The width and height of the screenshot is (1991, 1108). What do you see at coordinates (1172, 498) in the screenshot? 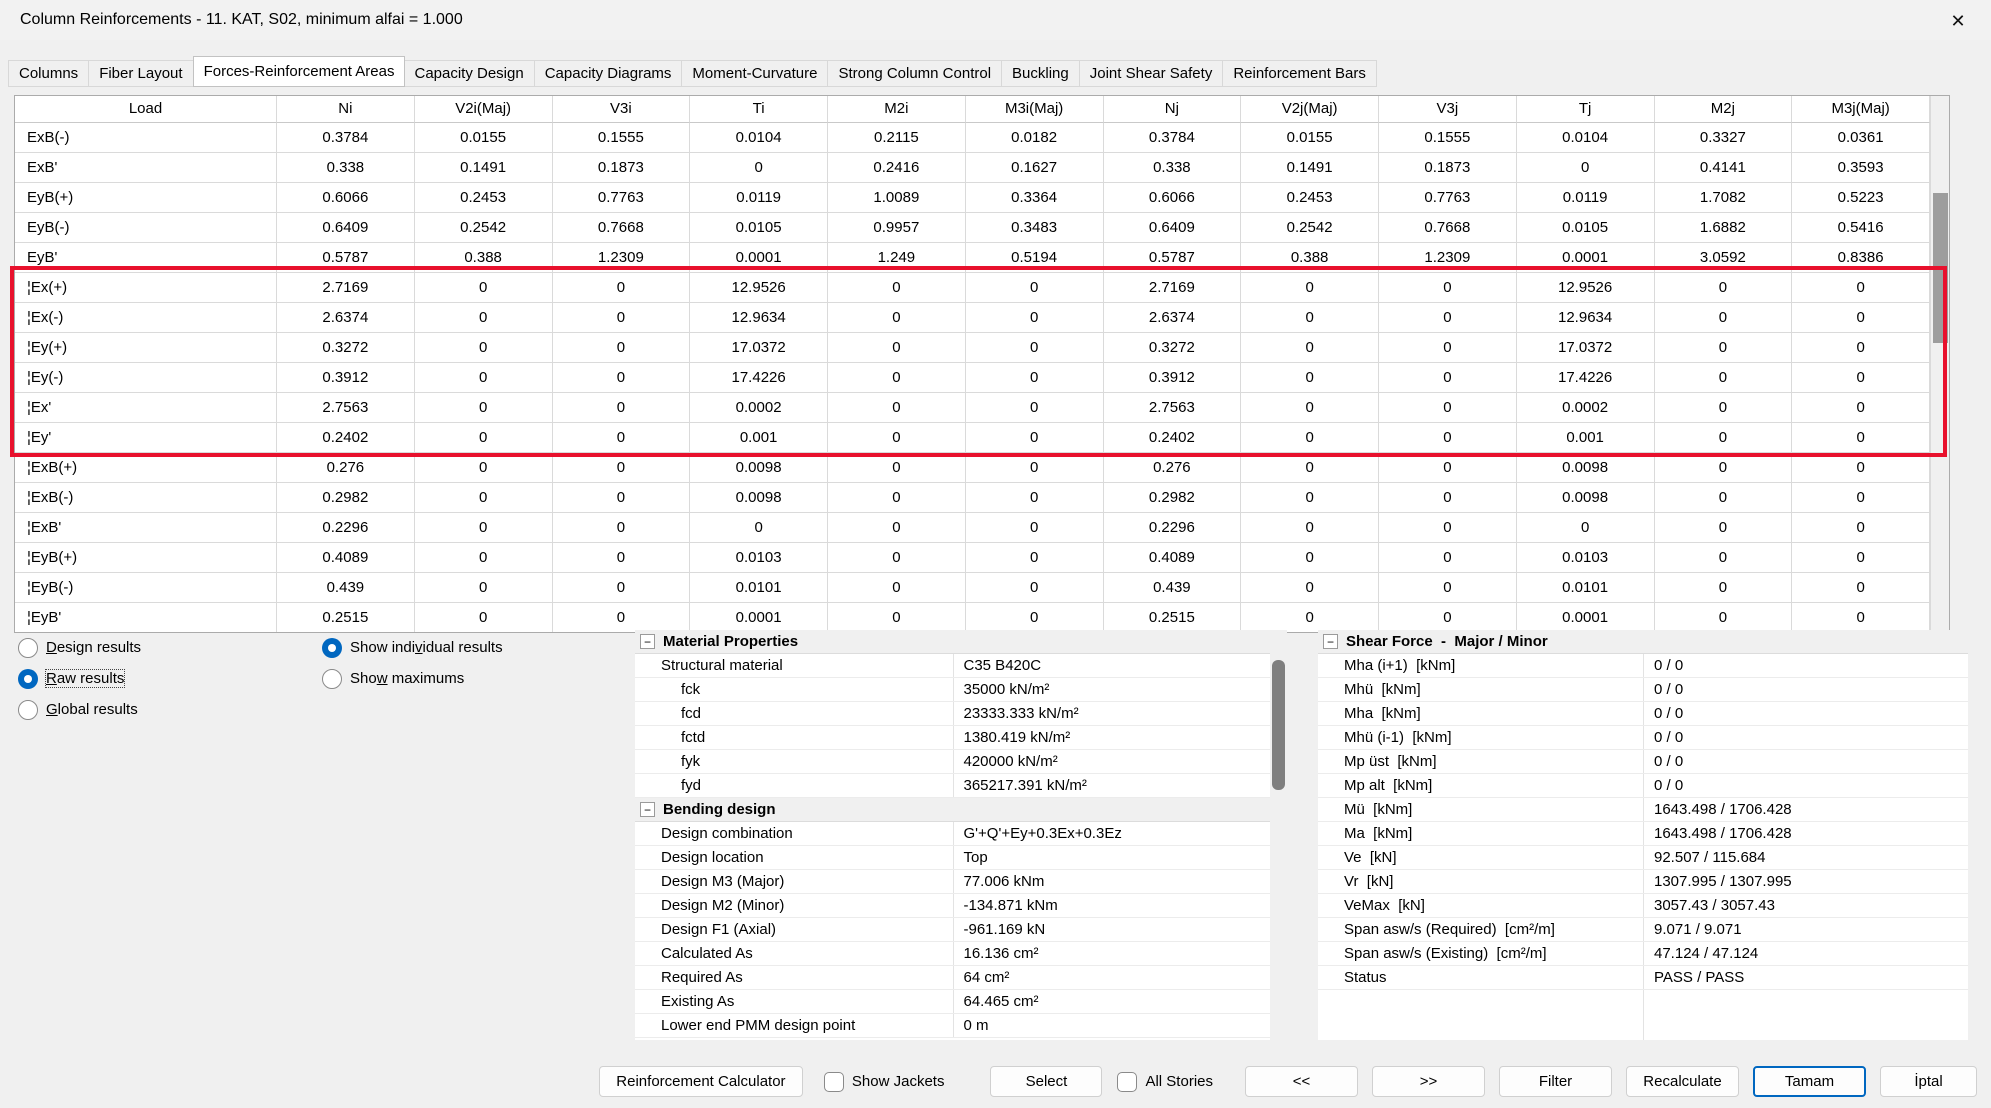
I see `value-cell: 0.2982` at bounding box center [1172, 498].